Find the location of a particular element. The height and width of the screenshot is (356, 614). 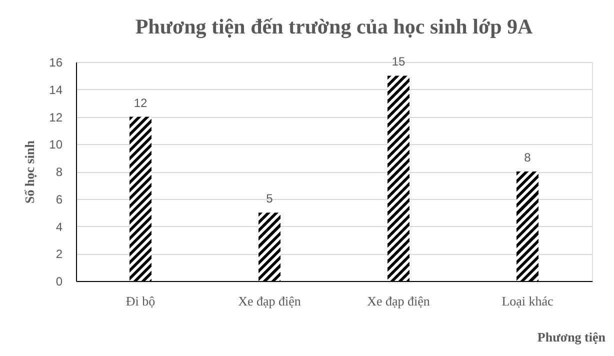

x-axis-title: Phương tiện is located at coordinates (571, 337).